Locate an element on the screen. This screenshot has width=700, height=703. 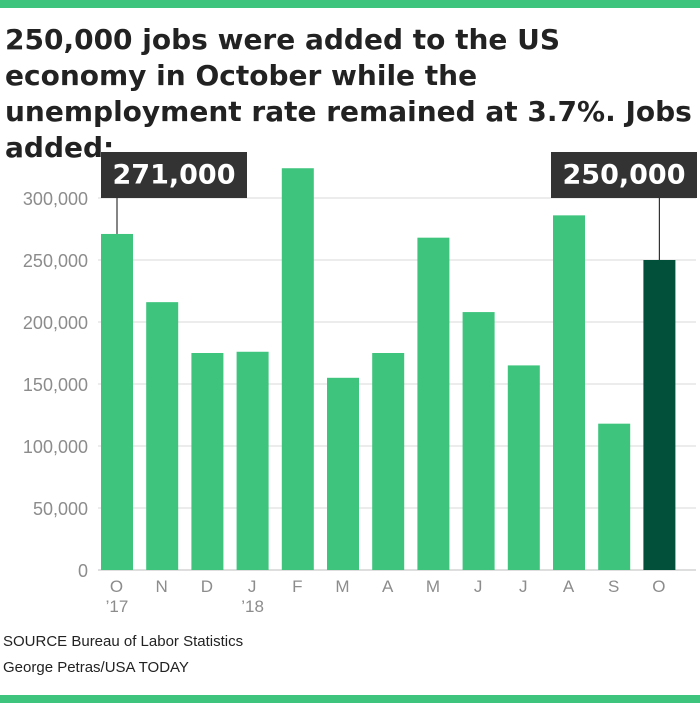
y-tick-label: 300,000 is located at coordinates (55, 199).